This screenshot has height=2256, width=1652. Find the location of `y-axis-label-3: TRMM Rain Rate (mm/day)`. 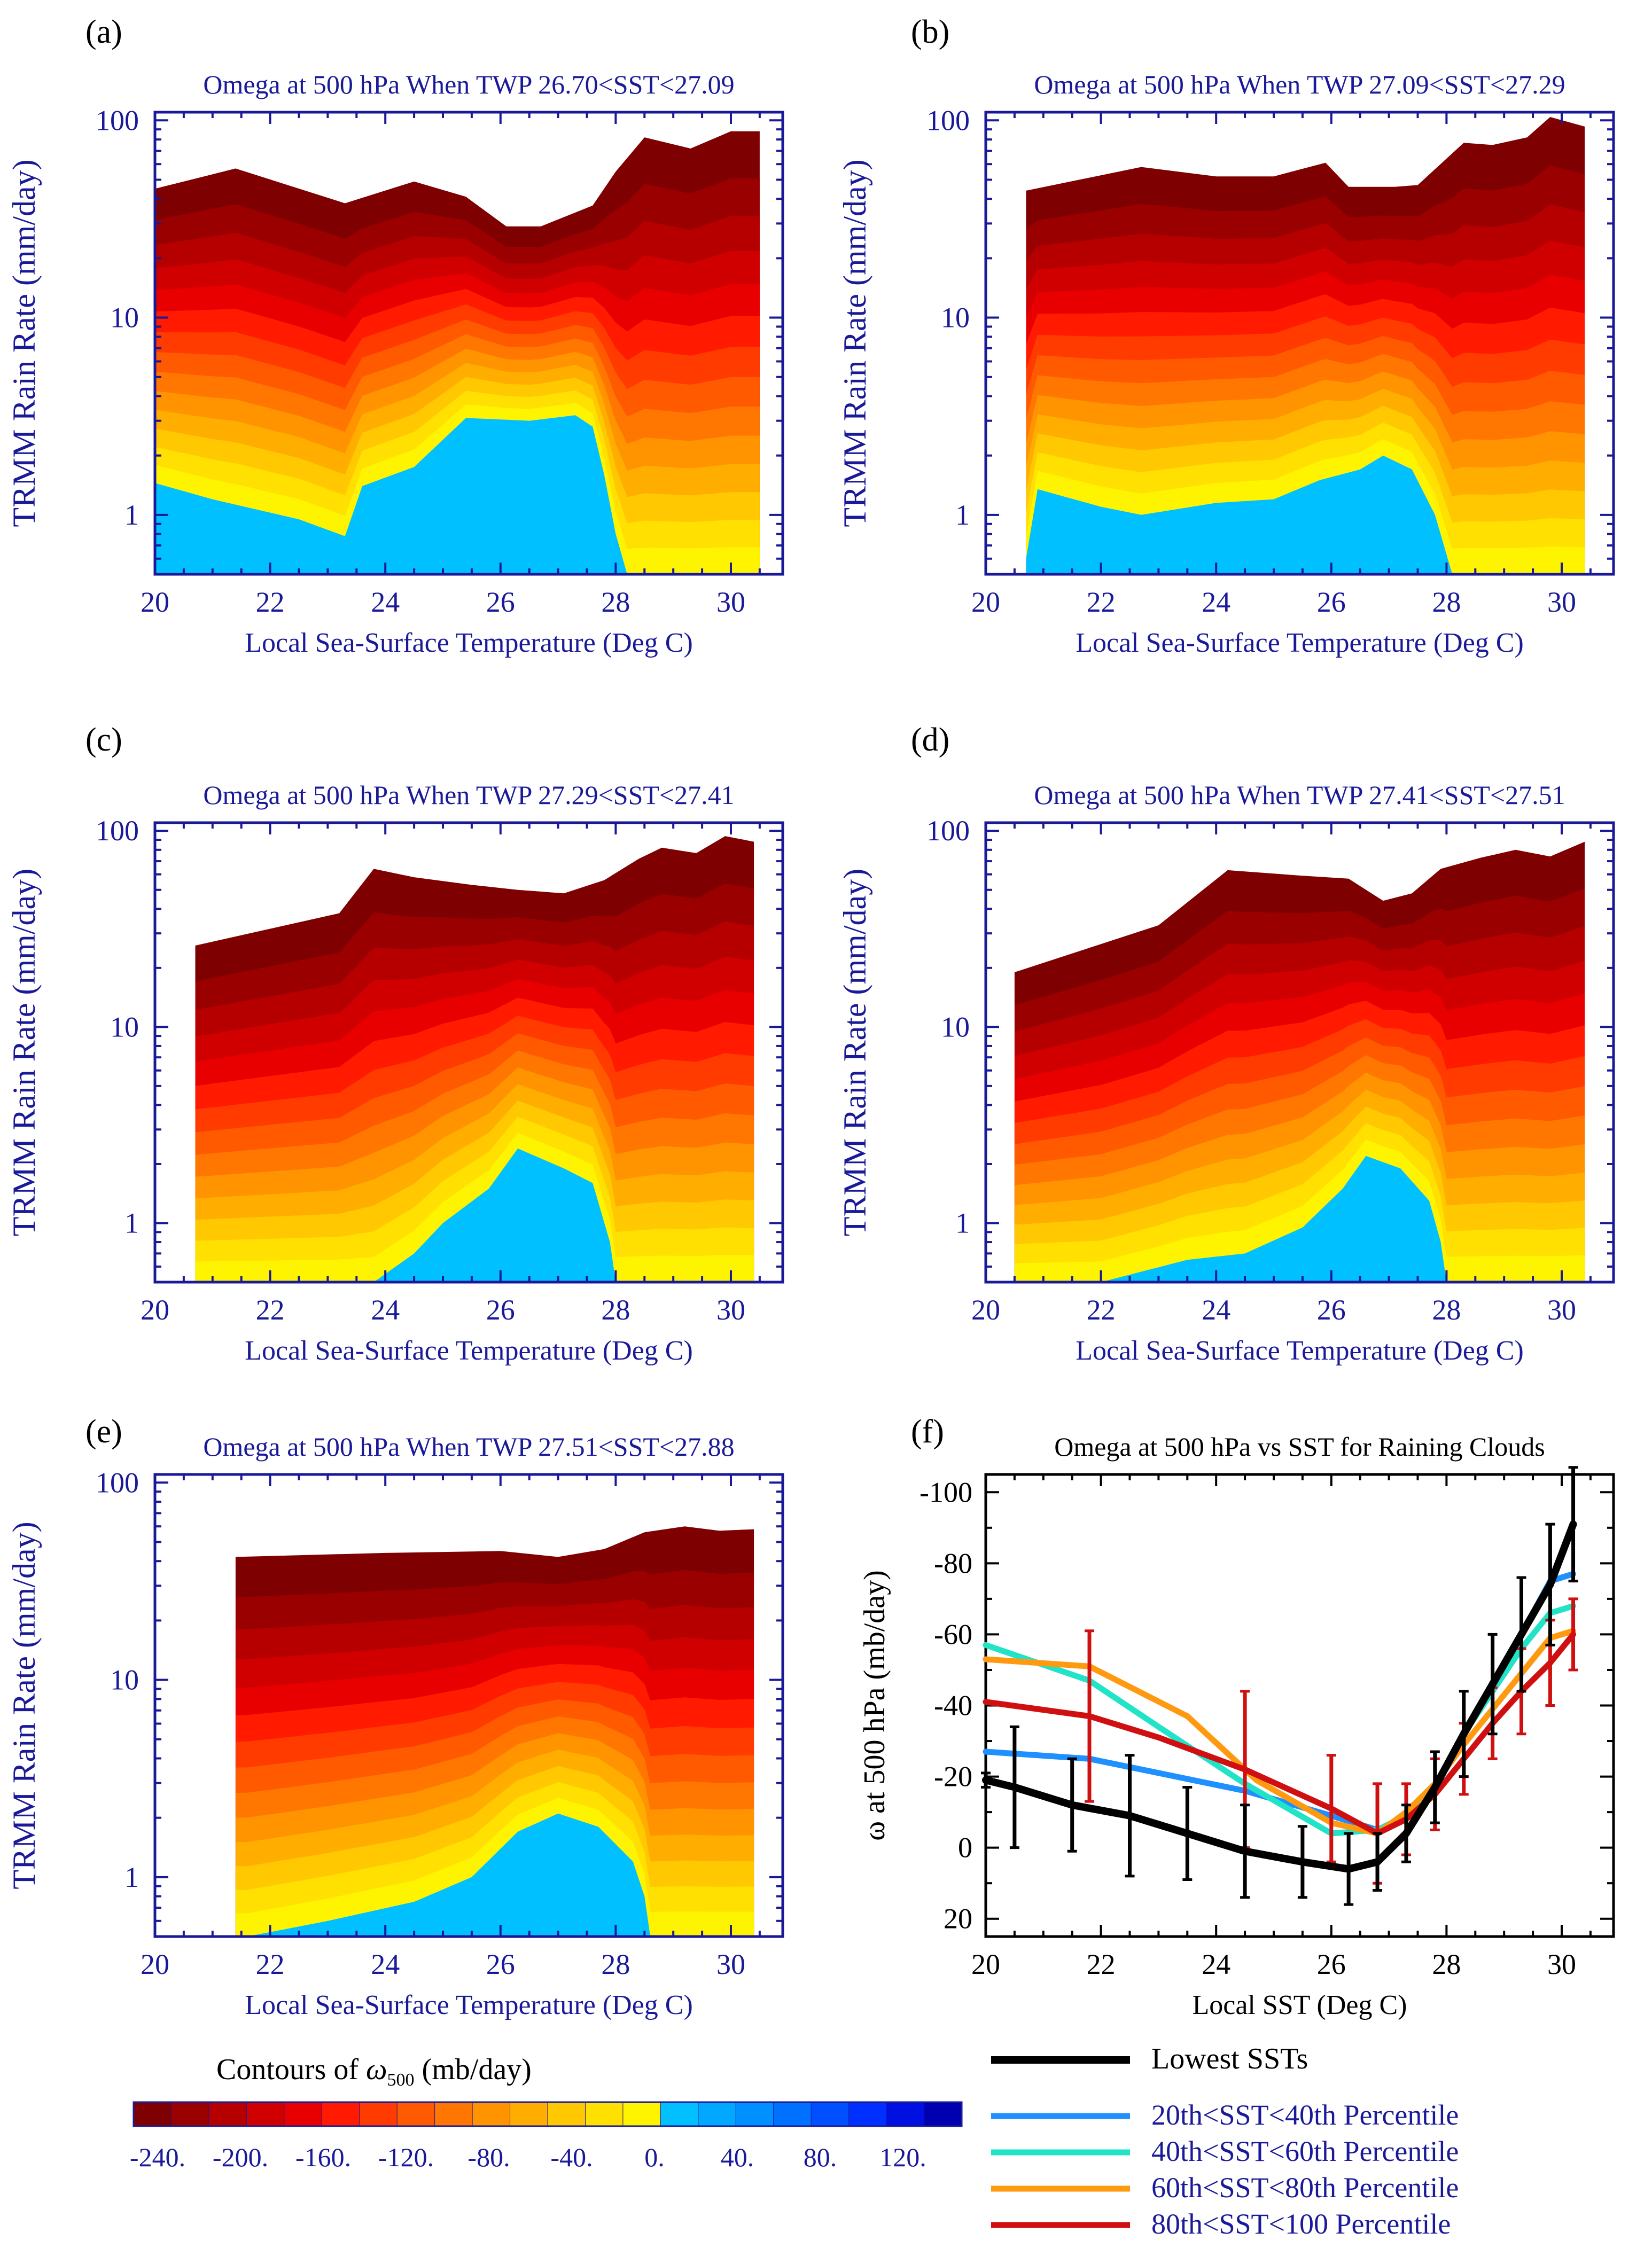

y-axis-label-3: TRMM Rain Rate (mm/day) is located at coordinates (854, 1053).